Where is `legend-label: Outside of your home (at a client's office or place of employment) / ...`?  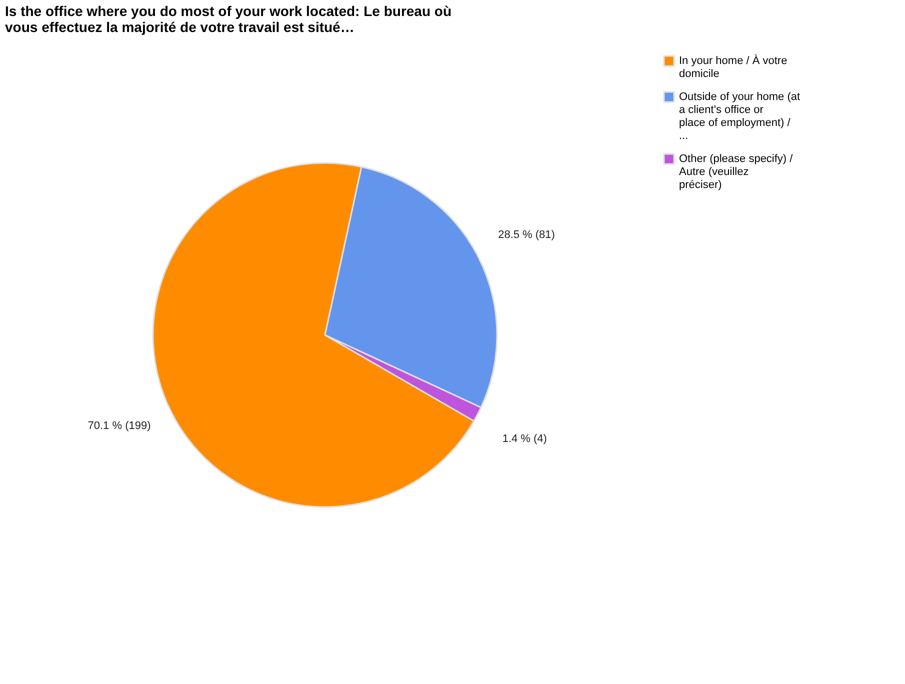
legend-label: Outside of your home (at a client's office or place of employment) / ... is located at coordinates (739, 116).